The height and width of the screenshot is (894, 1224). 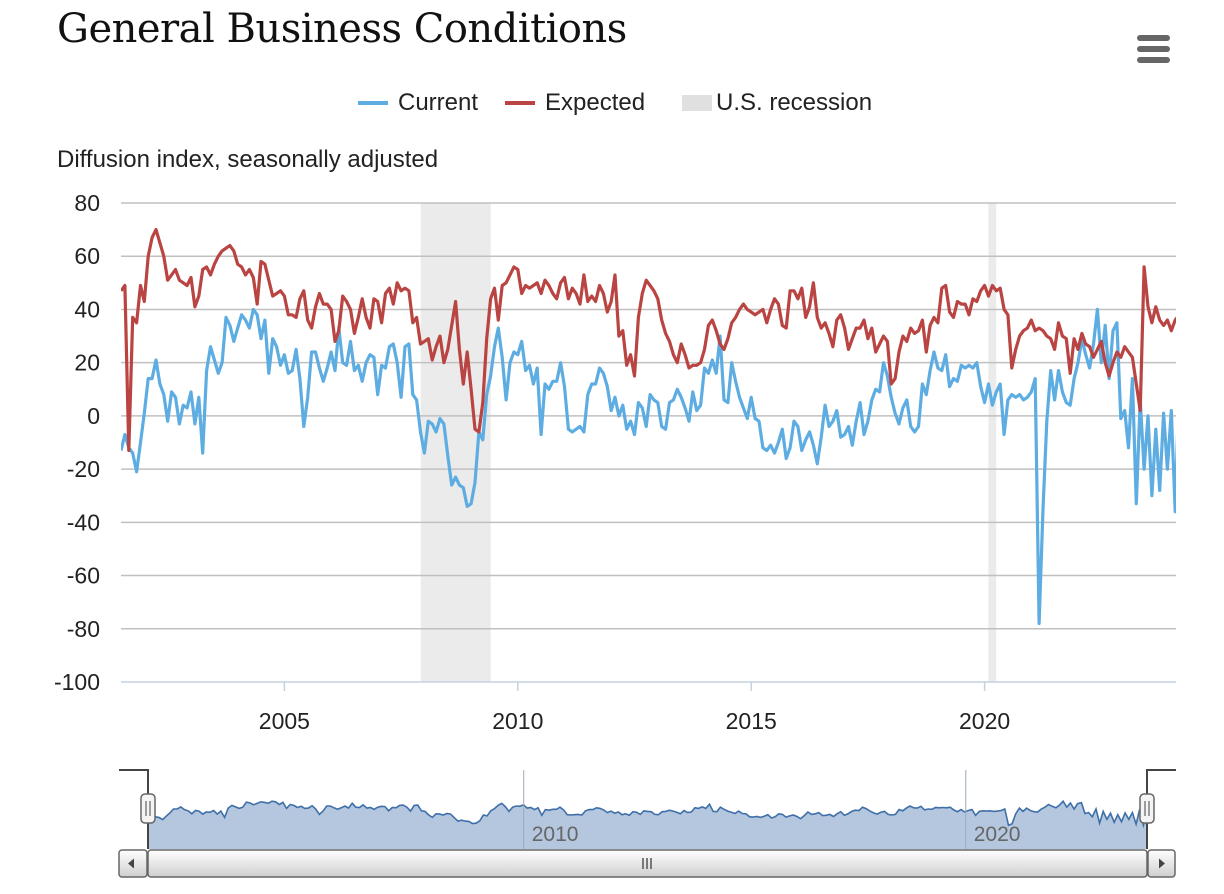 What do you see at coordinates (87, 256) in the screenshot?
I see `y-tick-label: 60` at bounding box center [87, 256].